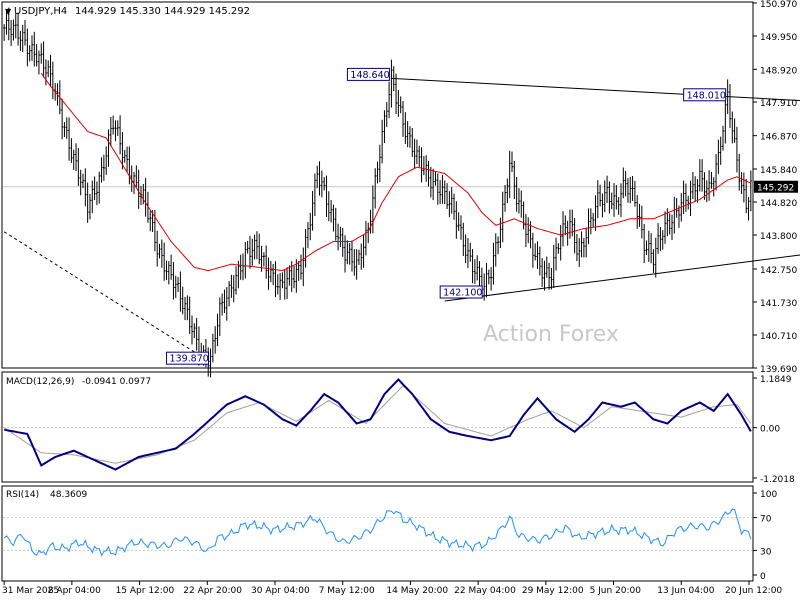 Image resolution: width=800 pixels, height=604 pixels. Describe the element at coordinates (777, 480) in the screenshot. I see `macd-tick-label: -1.2018` at that location.